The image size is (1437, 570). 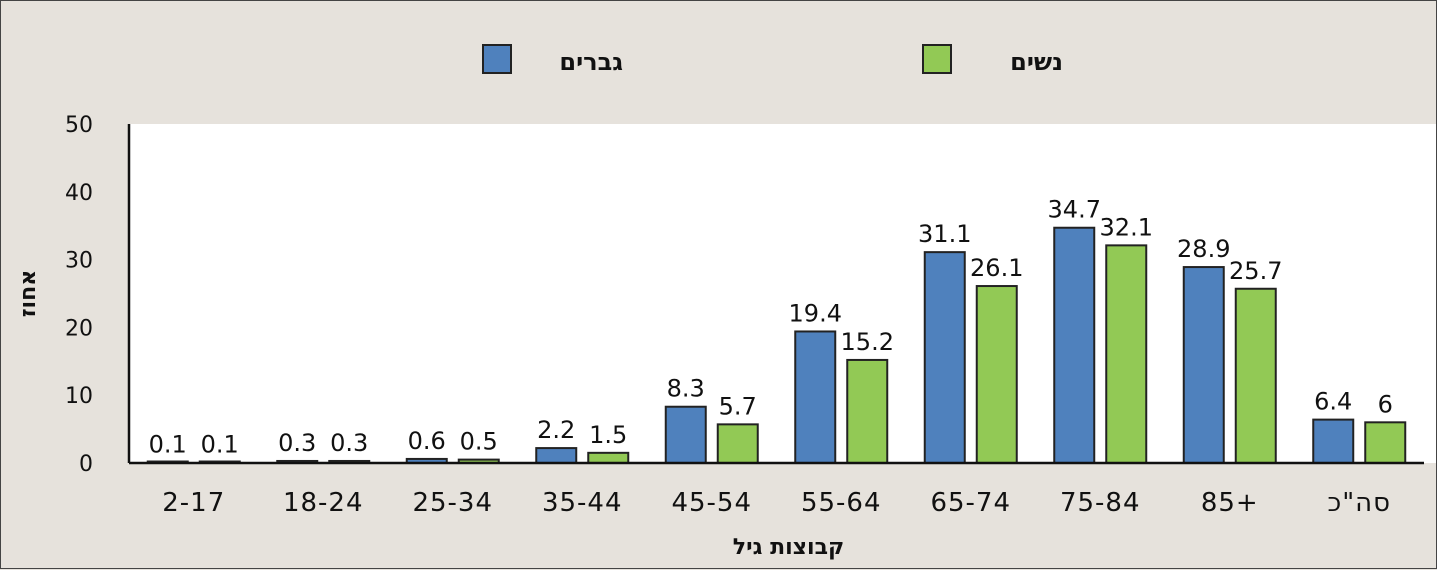 I want to click on data-label: 26.1, so click(x=996, y=268).